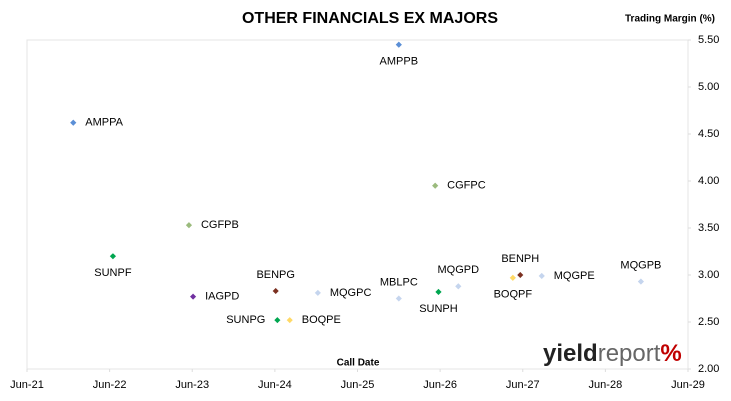  What do you see at coordinates (220, 225) in the screenshot?
I see `point-label: CGFPB` at bounding box center [220, 225].